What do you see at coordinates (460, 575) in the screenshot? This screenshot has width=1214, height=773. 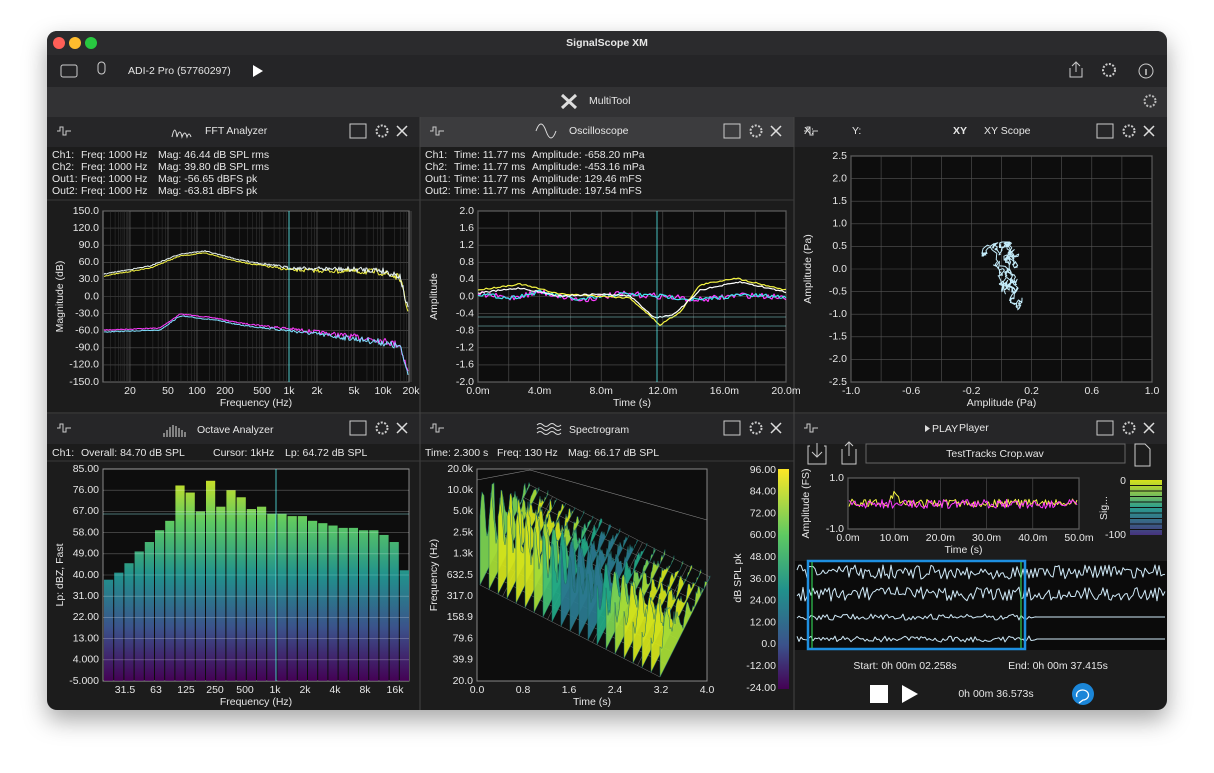 I see `y-tick-label: 632.5` at bounding box center [460, 575].